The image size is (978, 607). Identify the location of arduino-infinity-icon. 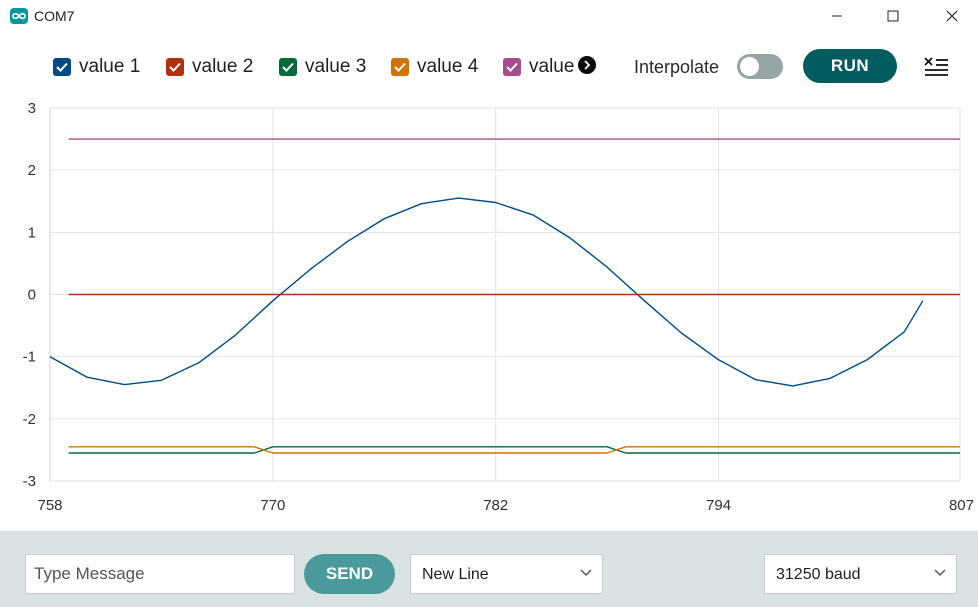
(19, 16).